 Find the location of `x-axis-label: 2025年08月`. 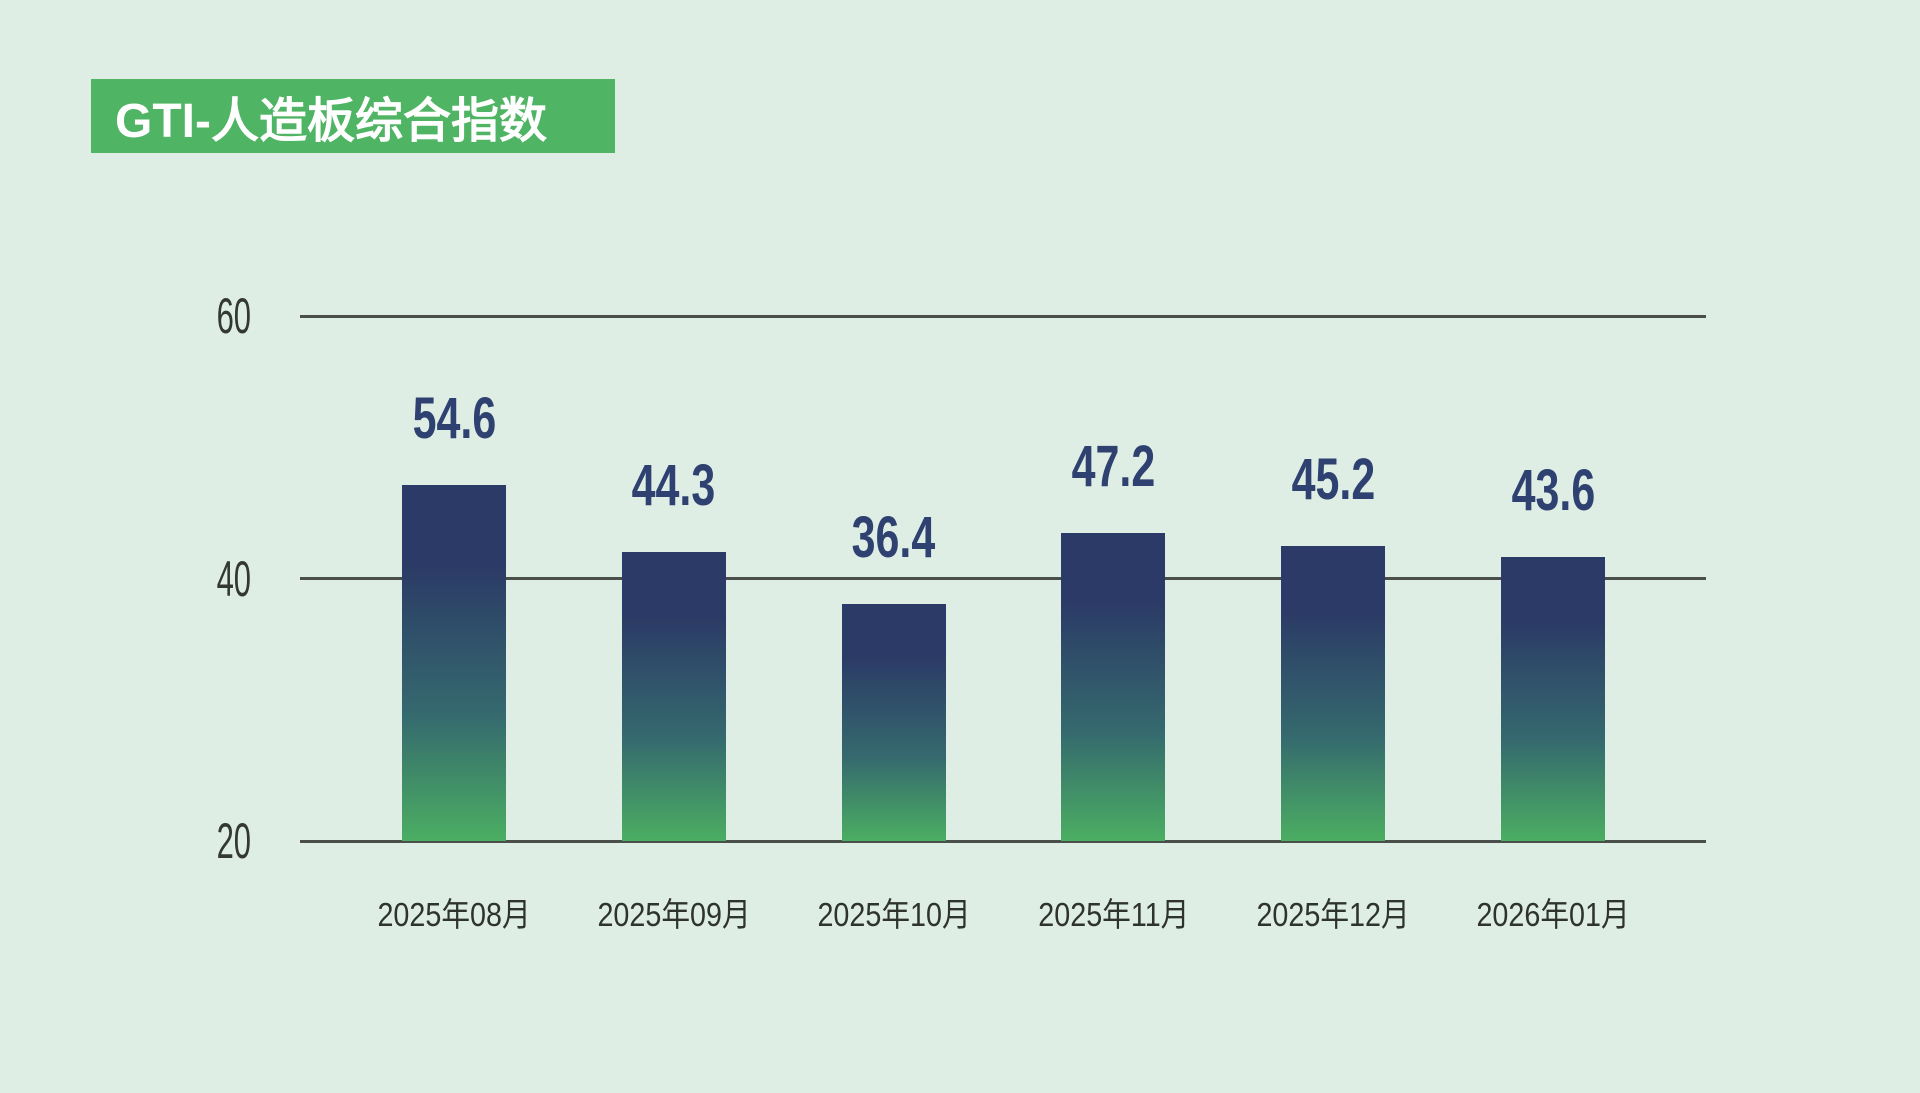

x-axis-label: 2025年08月 is located at coordinates (454, 912).